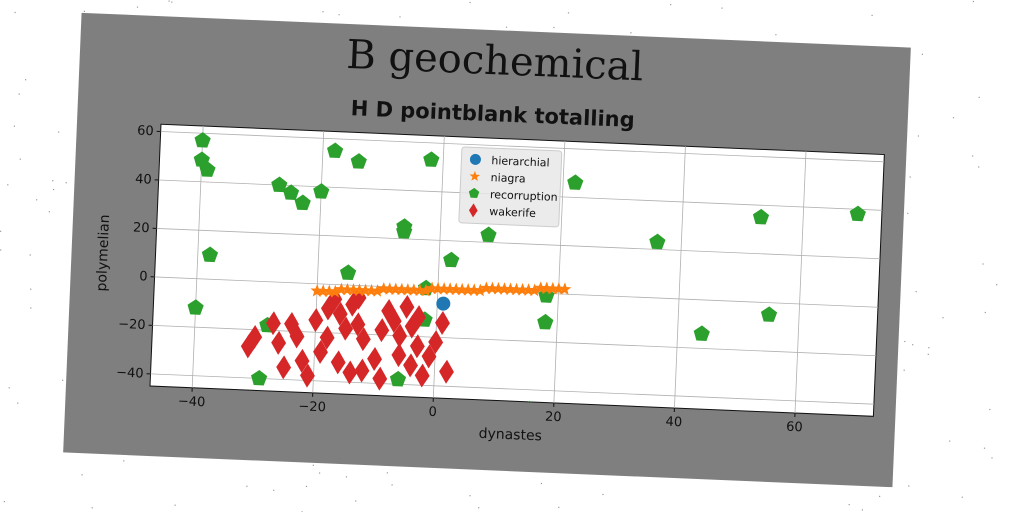 This screenshot has height=512, width=1024. What do you see at coordinates (510, 435) in the screenshot?
I see `x-axis-label: dynastes` at bounding box center [510, 435].